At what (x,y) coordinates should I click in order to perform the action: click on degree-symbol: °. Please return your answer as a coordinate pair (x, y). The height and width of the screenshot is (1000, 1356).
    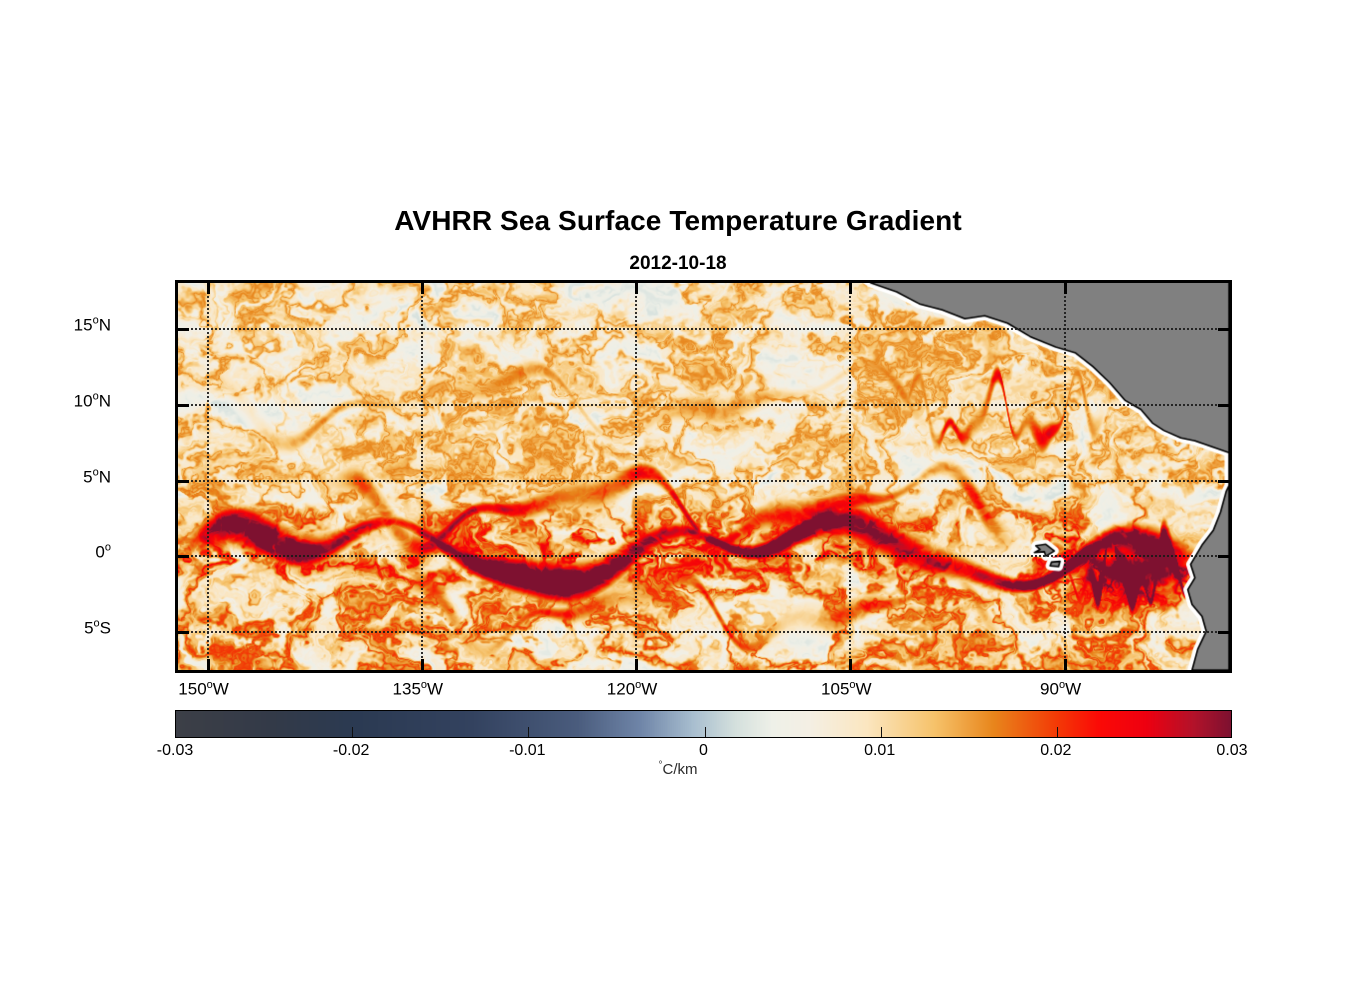
    Looking at the image, I should click on (660, 765).